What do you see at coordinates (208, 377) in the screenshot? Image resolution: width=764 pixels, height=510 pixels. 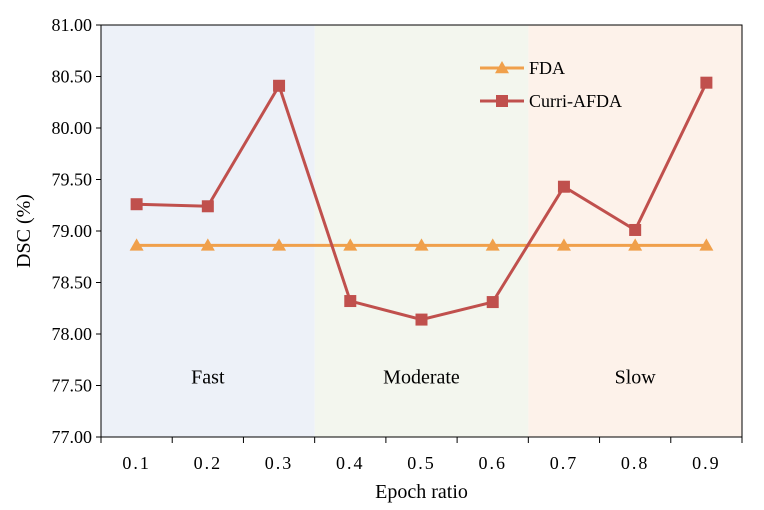 I see `region-label-fast: Fast` at bounding box center [208, 377].